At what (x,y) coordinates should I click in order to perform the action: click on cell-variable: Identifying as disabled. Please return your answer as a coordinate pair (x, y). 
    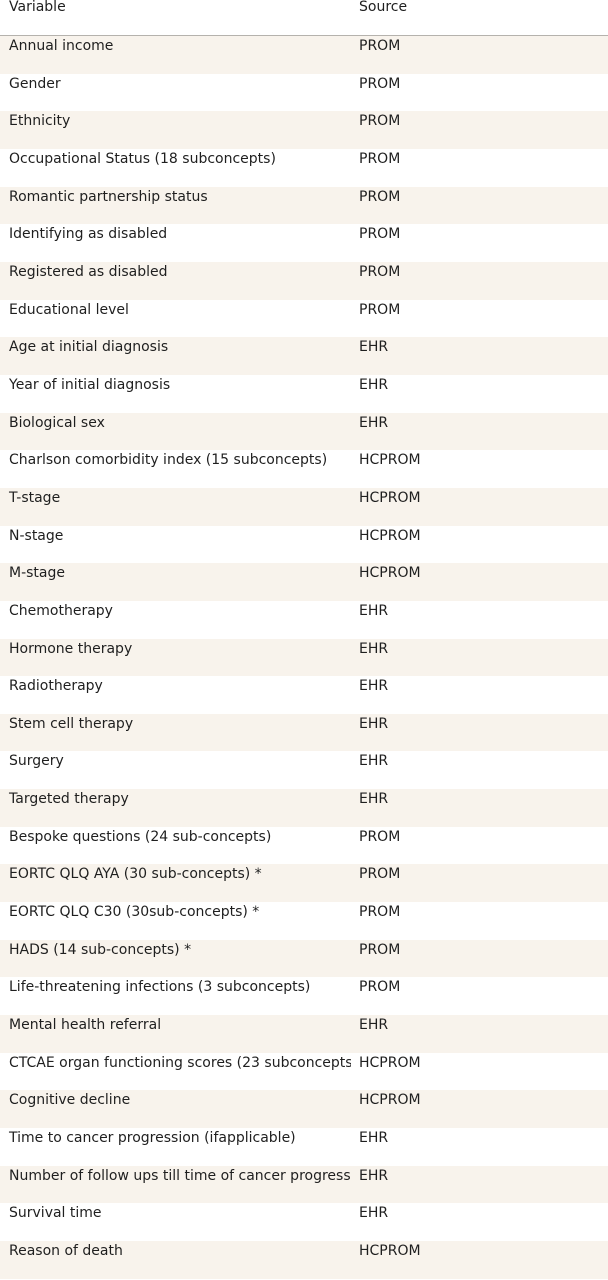
    Looking at the image, I should click on (88, 234).